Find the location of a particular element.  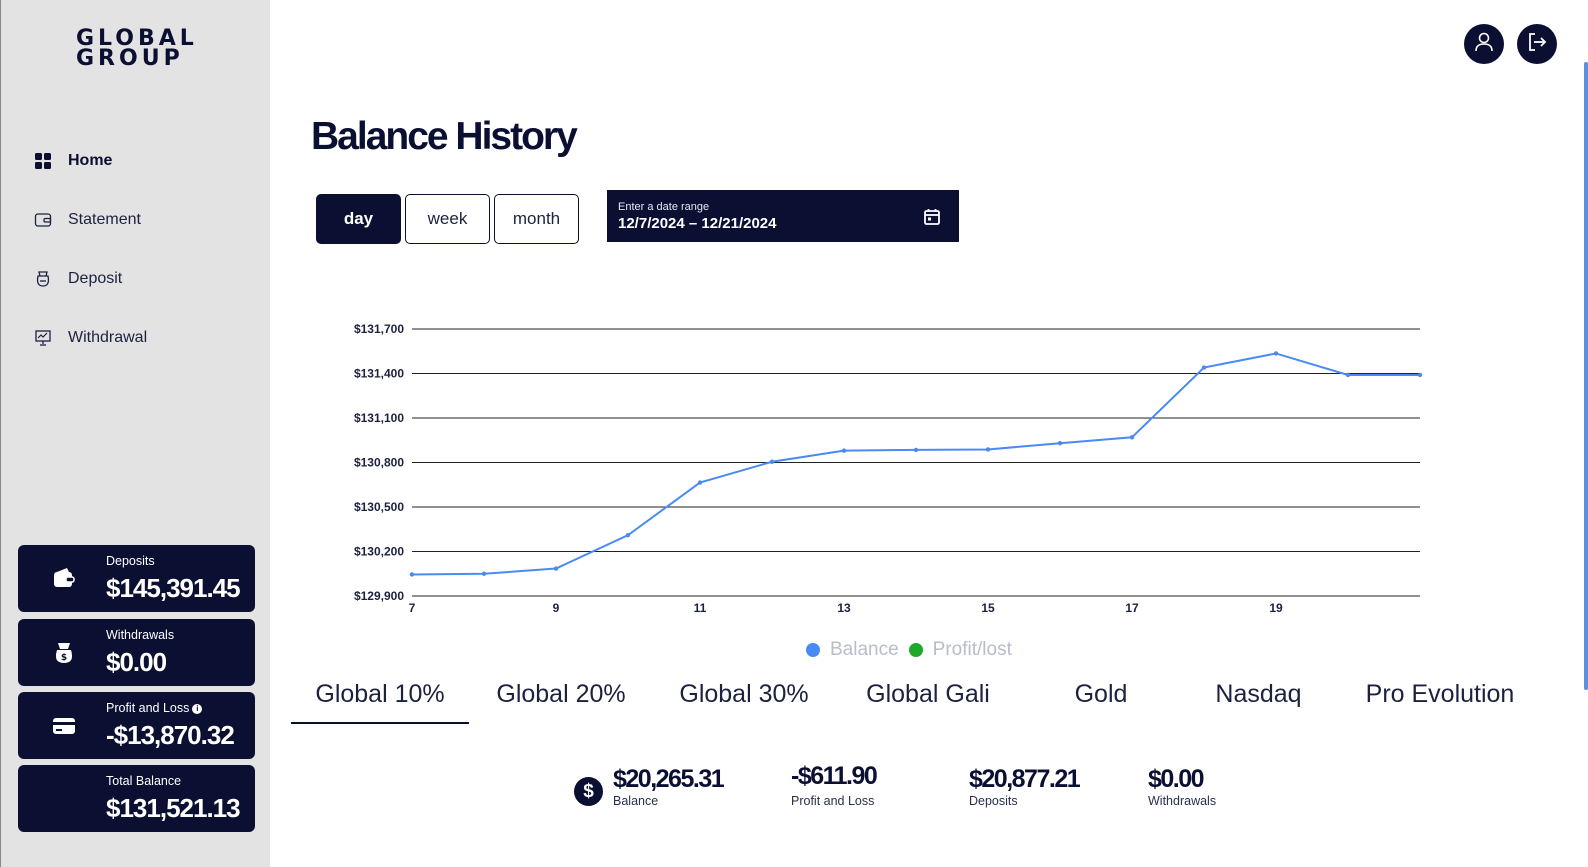

summary-profit-loss-value: -$611.90 is located at coordinates (834, 776).